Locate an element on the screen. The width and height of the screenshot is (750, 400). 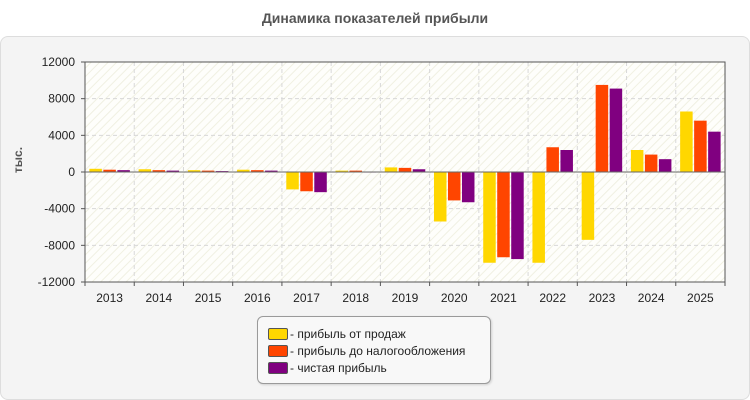
y-tick-label: 8000 is located at coordinates (61, 99).